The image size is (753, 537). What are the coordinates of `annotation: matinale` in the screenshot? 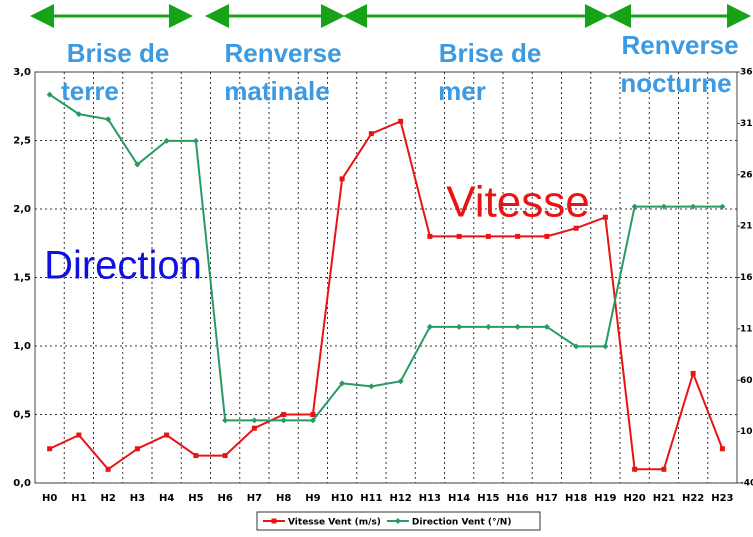 It's located at (277, 91).